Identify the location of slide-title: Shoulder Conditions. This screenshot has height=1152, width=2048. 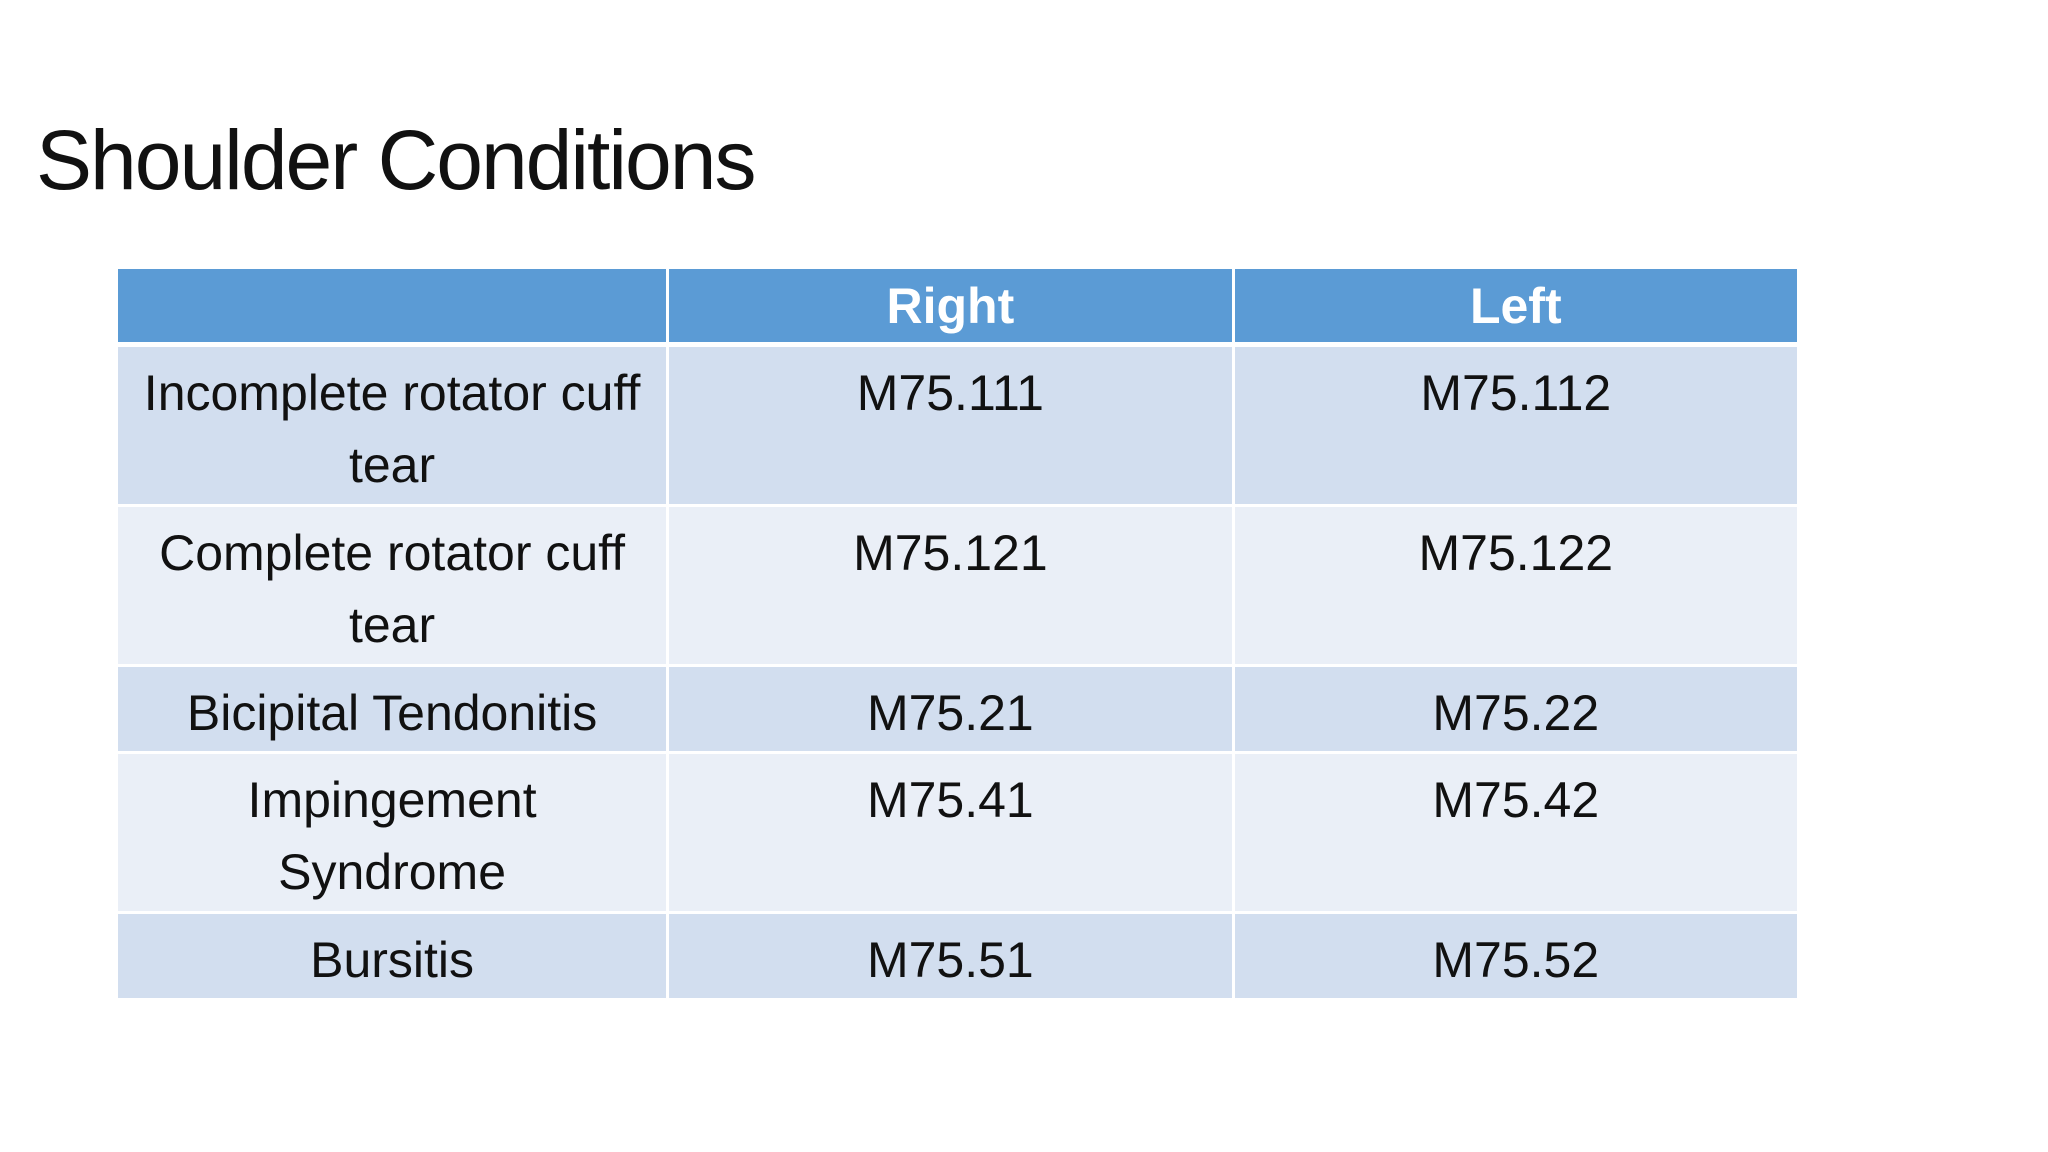
(396, 160).